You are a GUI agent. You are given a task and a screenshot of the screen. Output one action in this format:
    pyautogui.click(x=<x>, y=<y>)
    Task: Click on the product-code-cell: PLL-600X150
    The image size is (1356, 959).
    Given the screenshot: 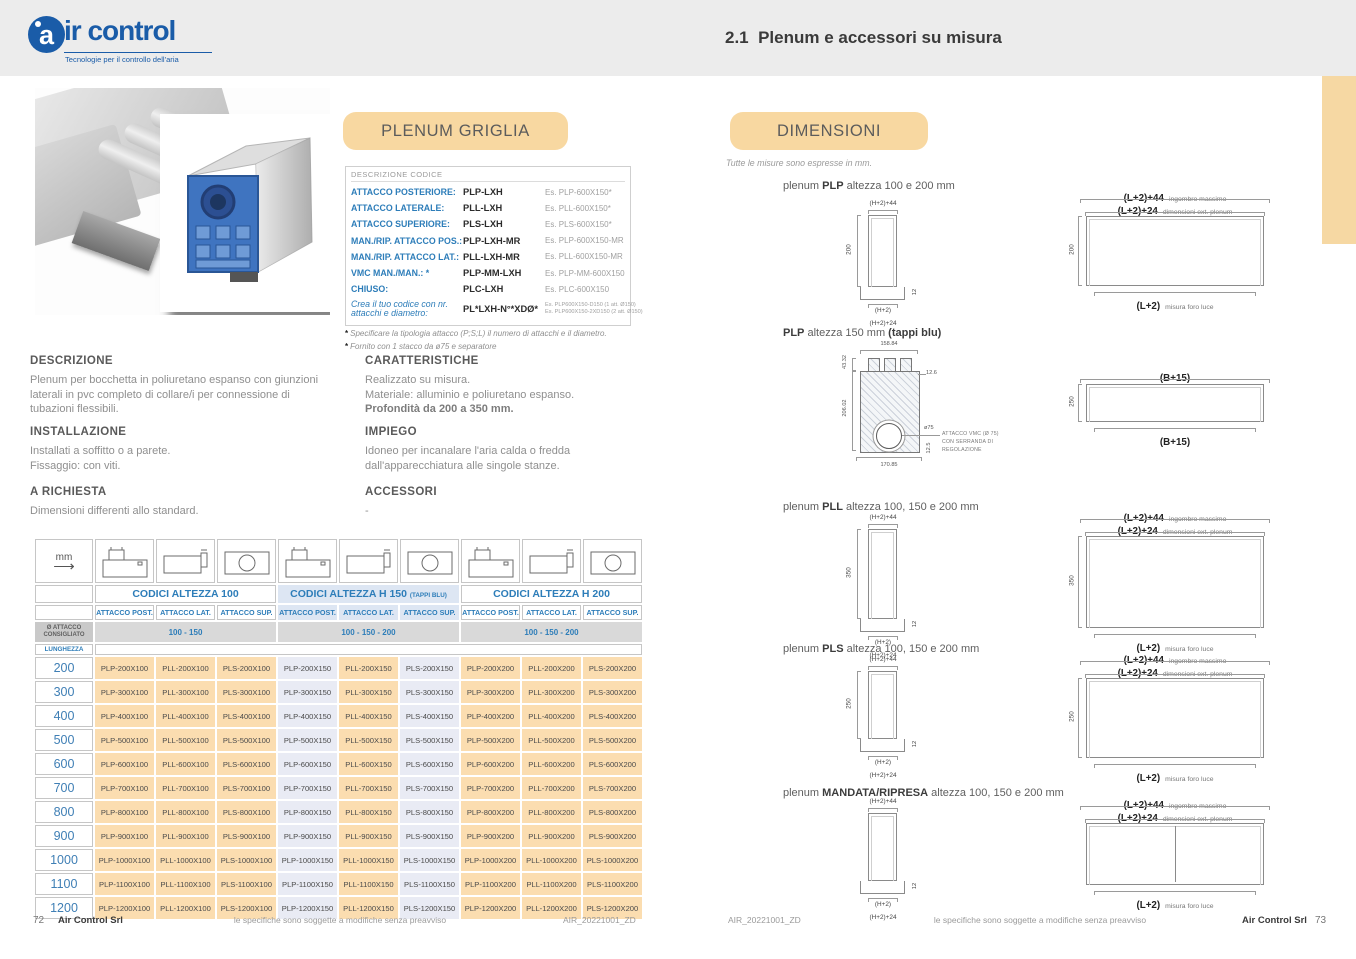 What is the action you would take?
    pyautogui.click(x=368, y=764)
    